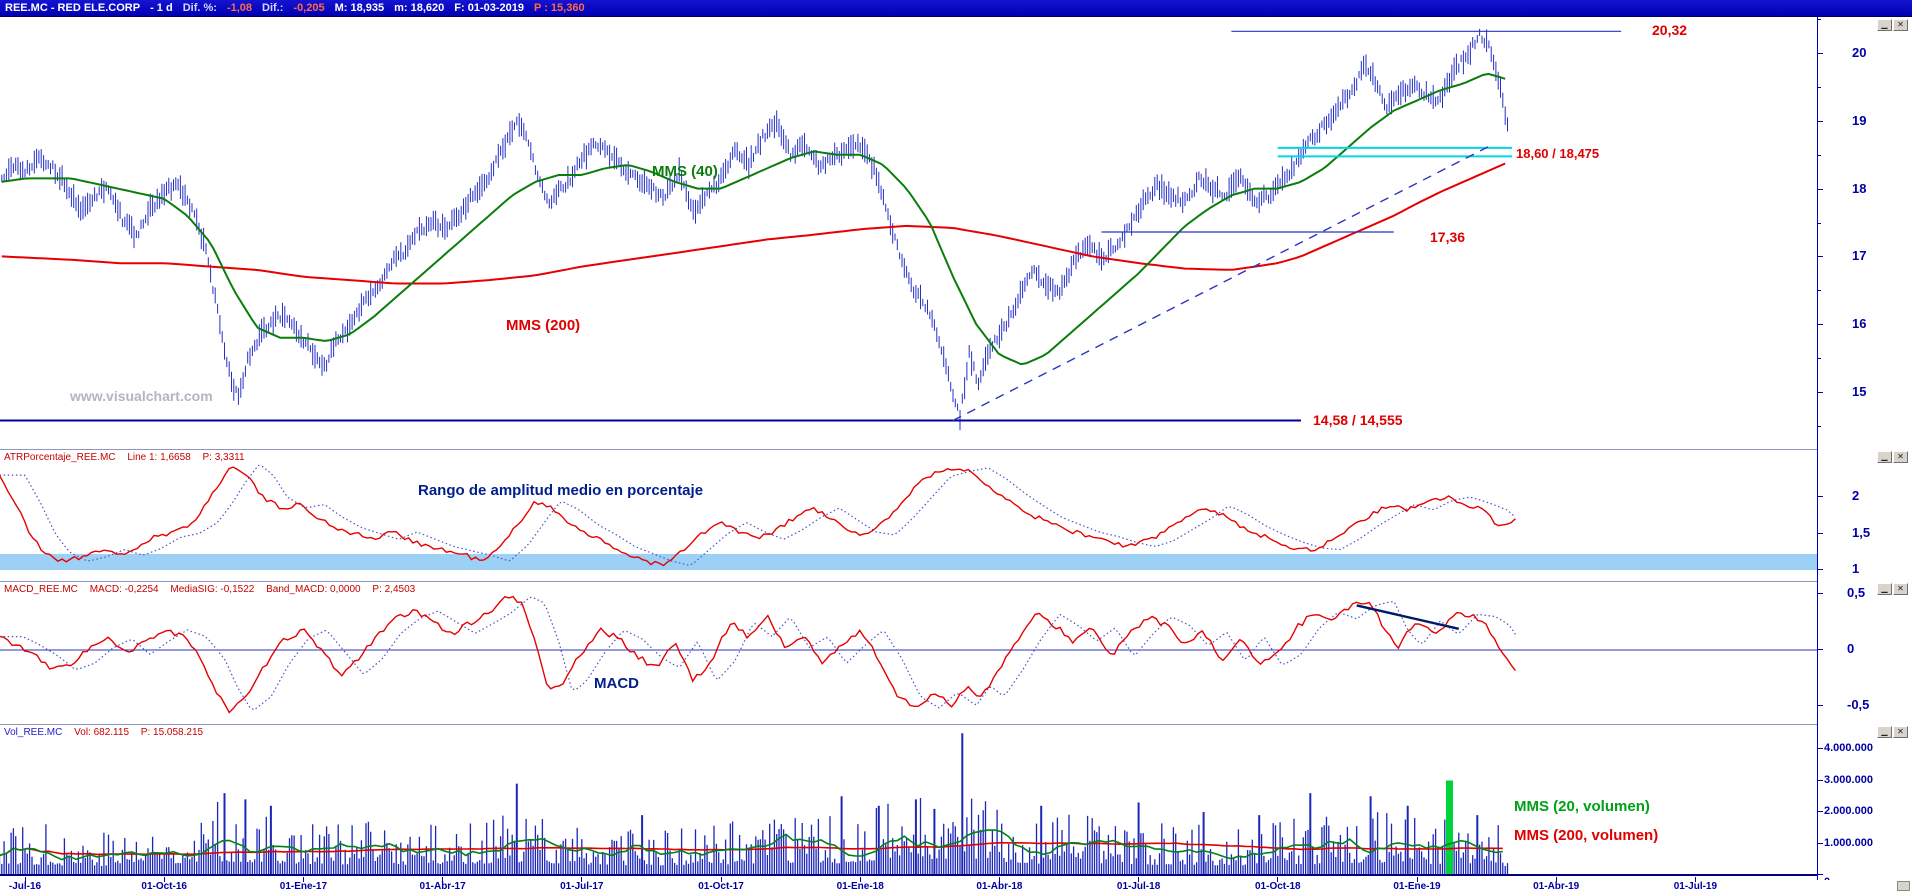  I want to click on time-axis-label: 01-Oct-17, so click(721, 886).